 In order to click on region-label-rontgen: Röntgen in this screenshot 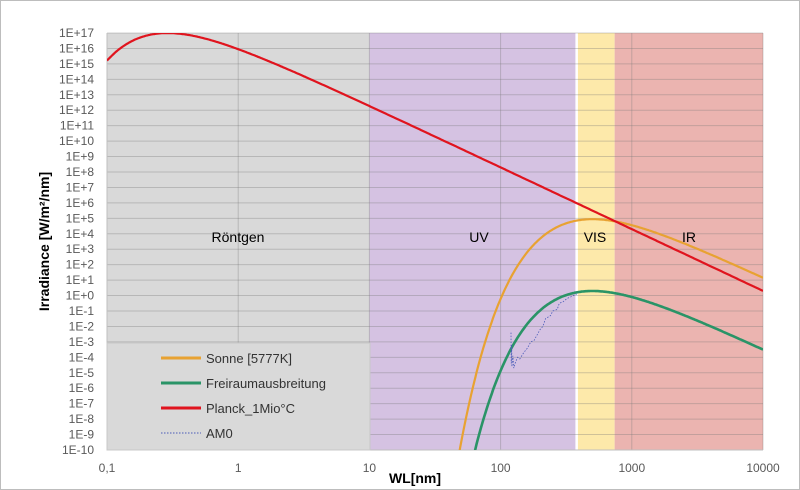, I will do `click(238, 237)`.